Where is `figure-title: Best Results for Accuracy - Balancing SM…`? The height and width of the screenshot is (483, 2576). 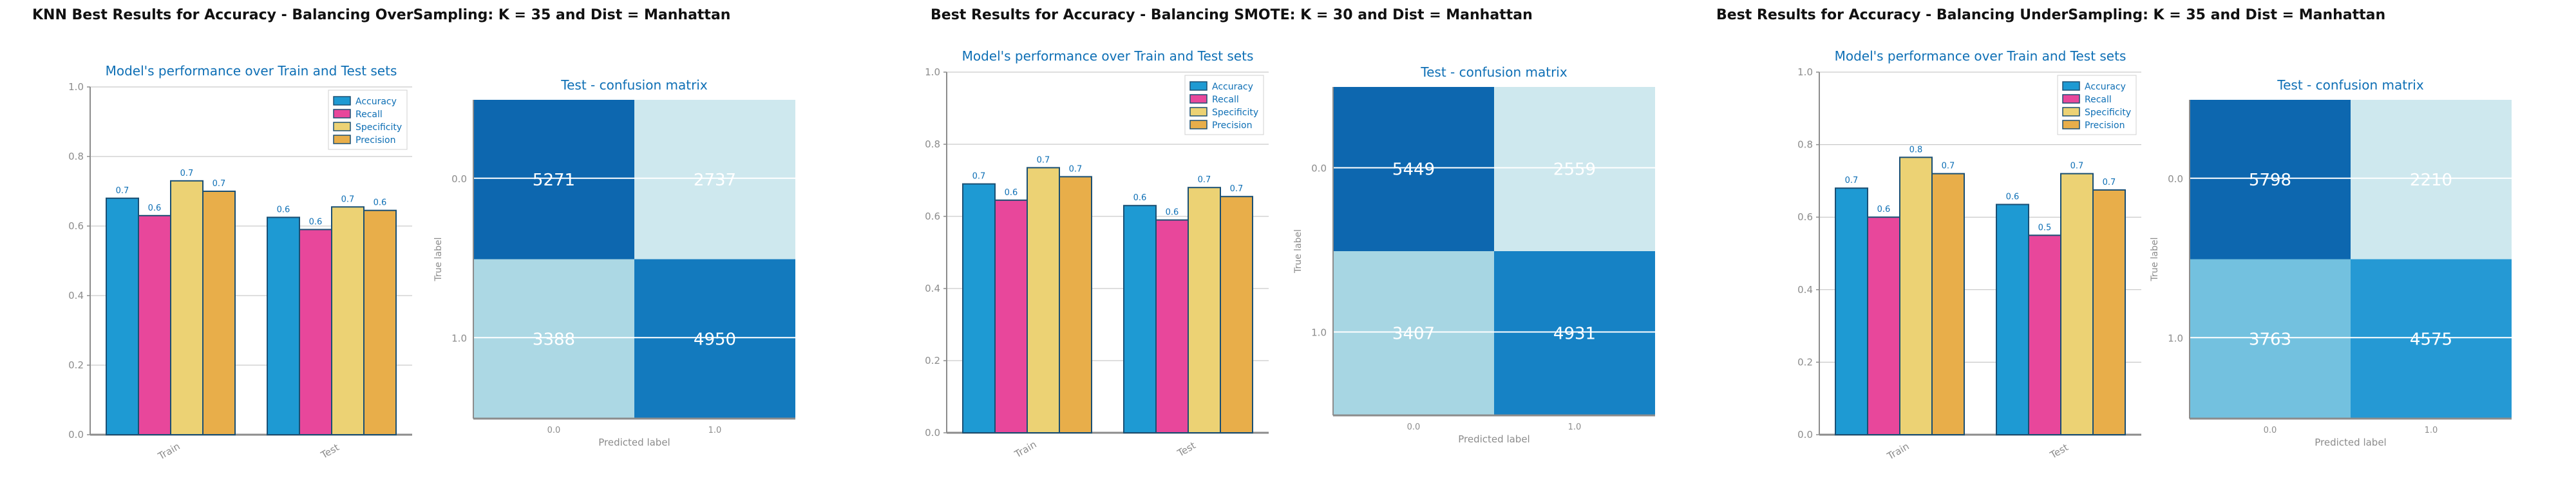
figure-title: Best Results for Accuracy - Balancing SM… is located at coordinates (1232, 15).